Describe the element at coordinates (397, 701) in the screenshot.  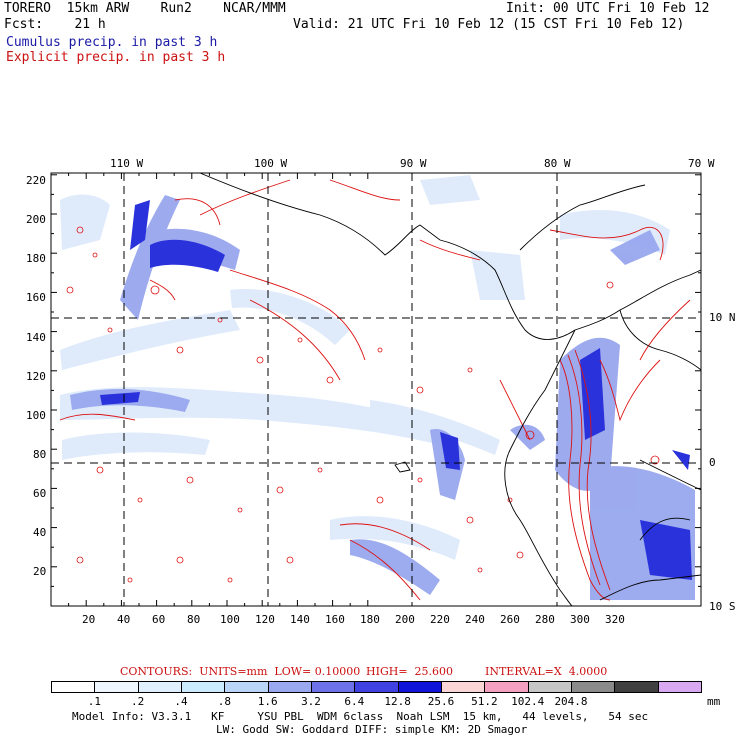
I see `colorbar-label: 12.8` at that location.